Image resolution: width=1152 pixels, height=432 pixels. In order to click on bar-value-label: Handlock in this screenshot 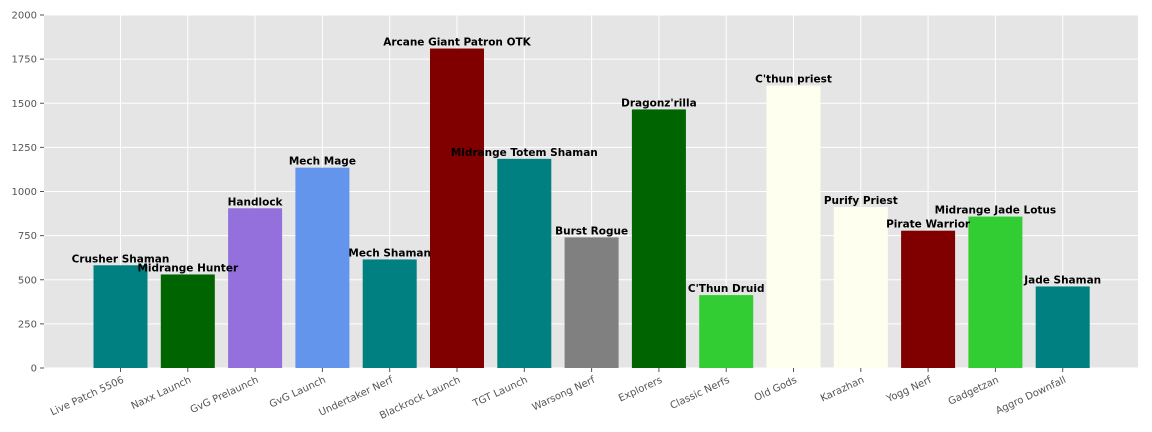, I will do `click(256, 202)`.